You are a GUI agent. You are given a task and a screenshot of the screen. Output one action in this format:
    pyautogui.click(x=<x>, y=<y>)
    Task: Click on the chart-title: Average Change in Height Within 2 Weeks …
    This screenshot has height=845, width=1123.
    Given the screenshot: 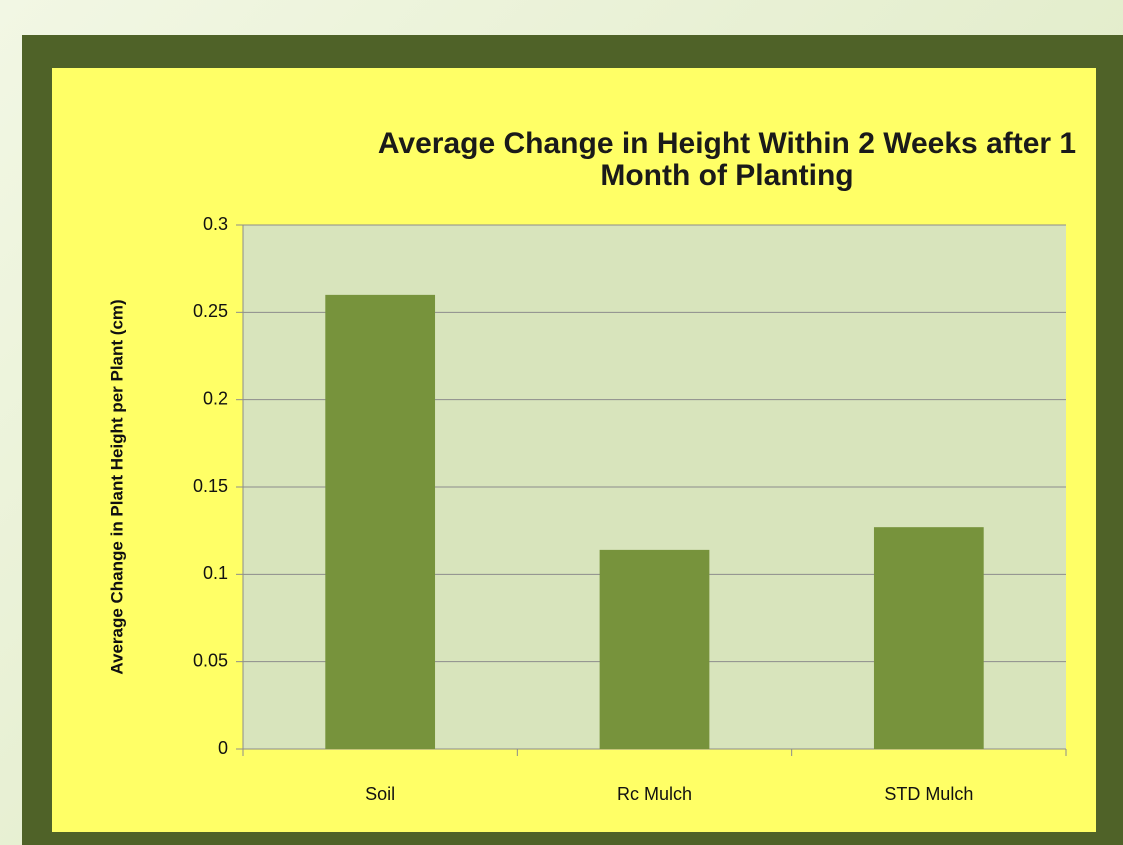 What is the action you would take?
    pyautogui.click(x=727, y=159)
    